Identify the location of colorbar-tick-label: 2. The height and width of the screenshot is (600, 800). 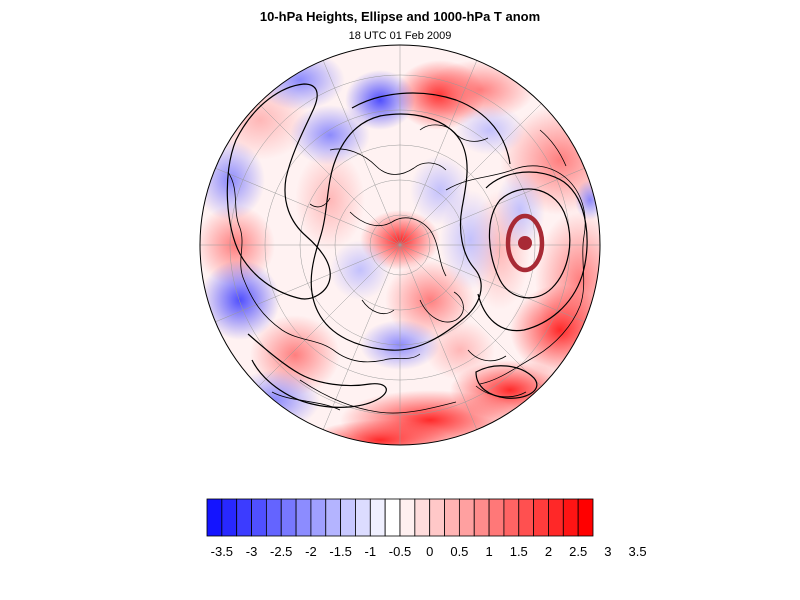
(548, 551).